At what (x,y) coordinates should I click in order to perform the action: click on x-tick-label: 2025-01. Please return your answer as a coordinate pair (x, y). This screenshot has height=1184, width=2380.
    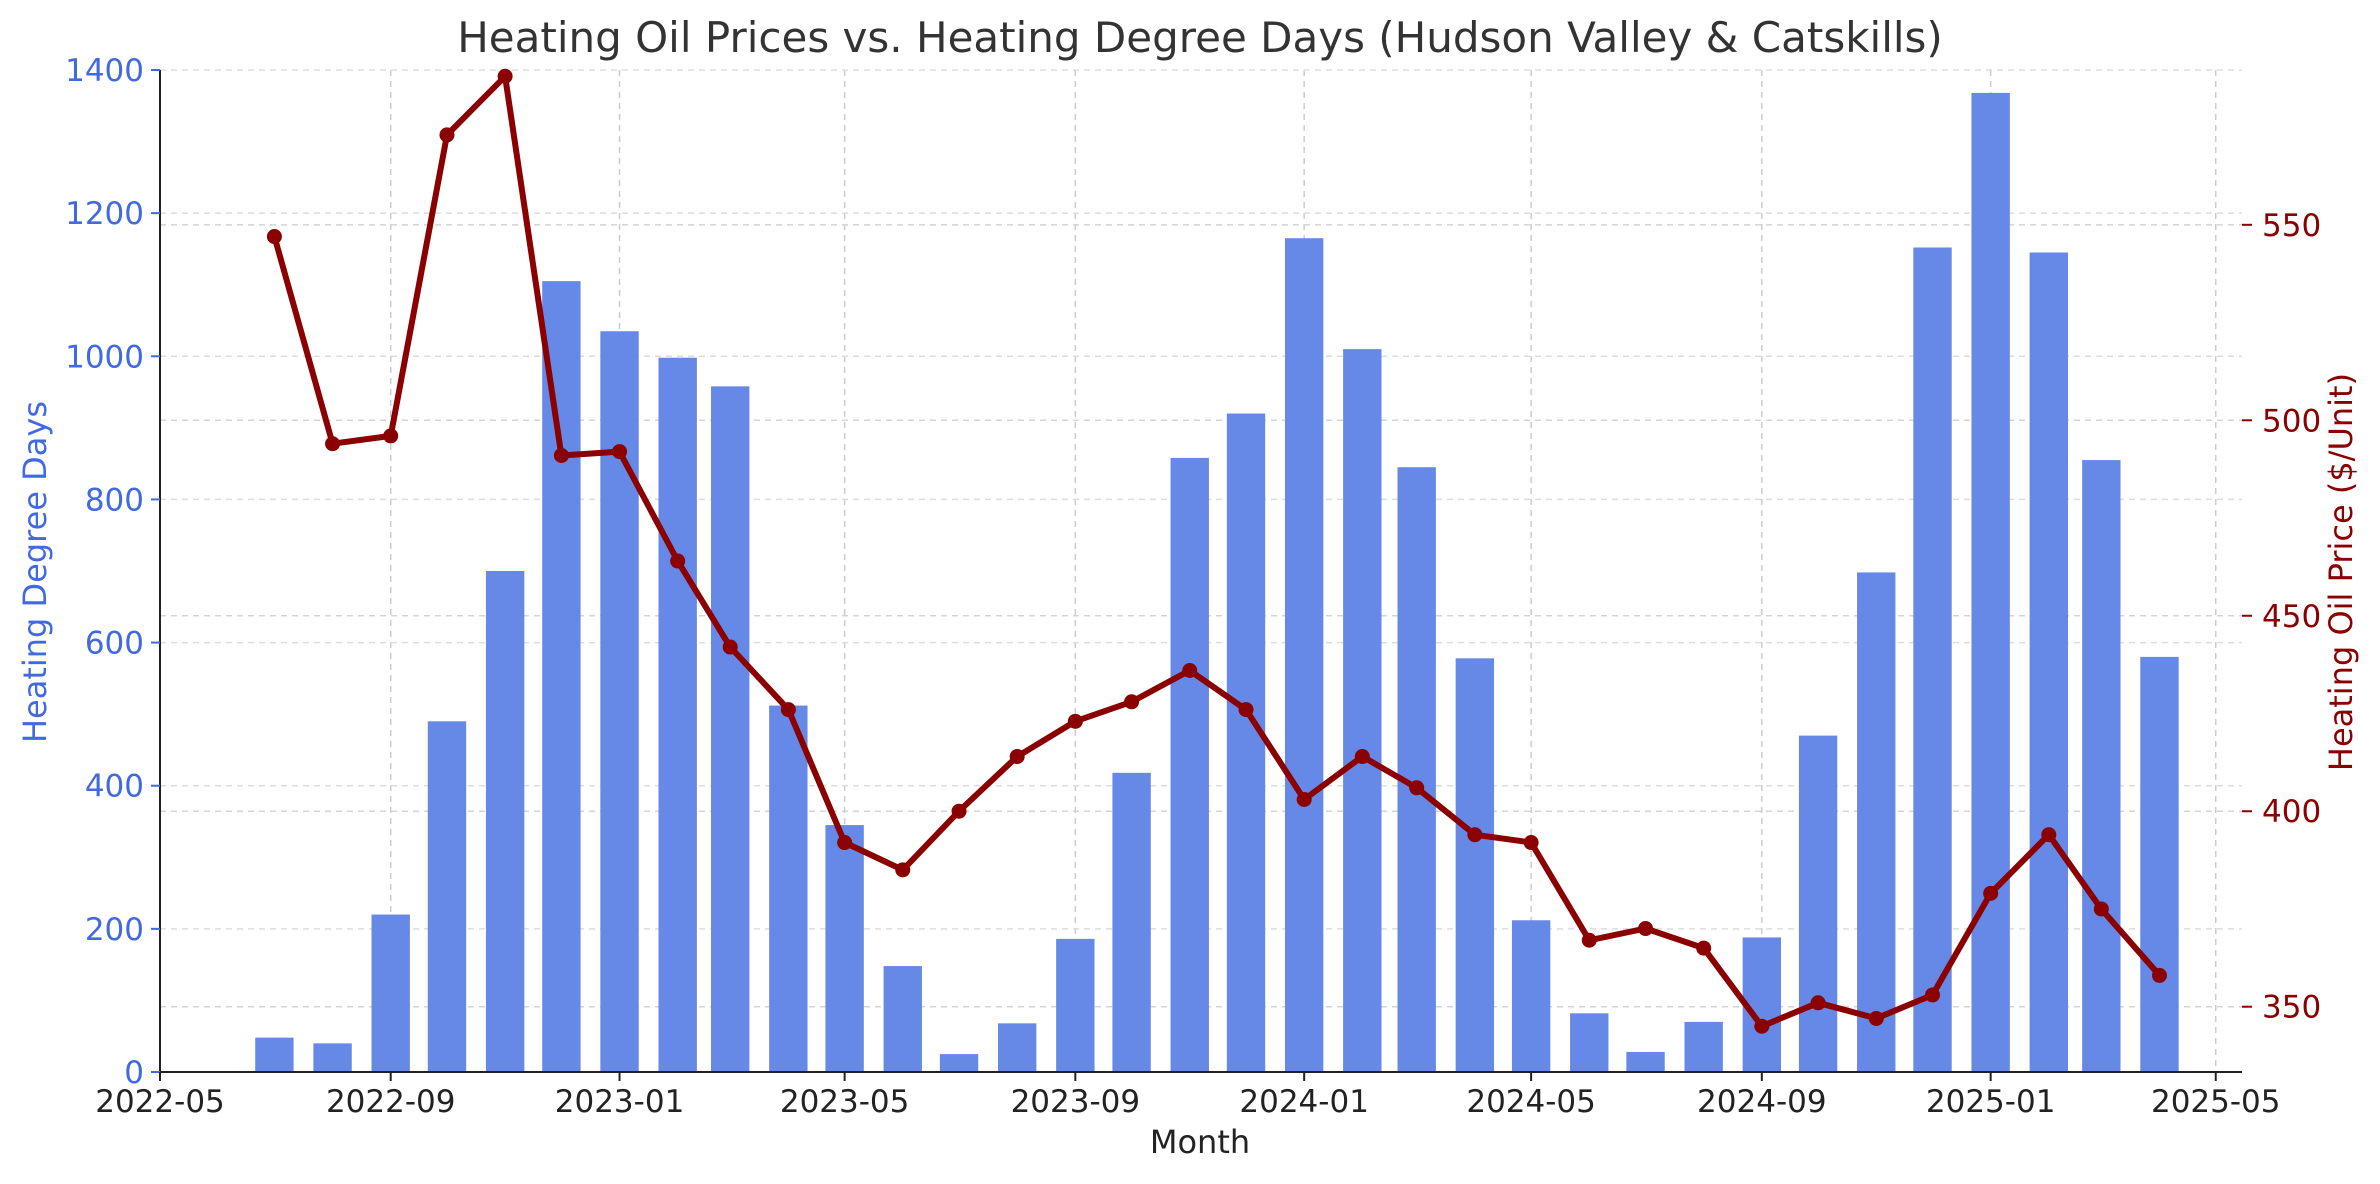
    Looking at the image, I should click on (1991, 1102).